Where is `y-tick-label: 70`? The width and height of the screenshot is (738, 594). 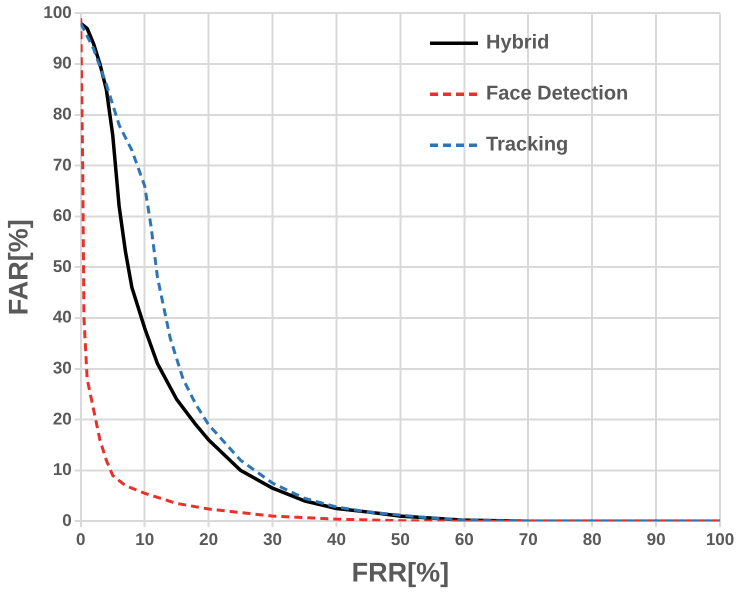
y-tick-label: 70 is located at coordinates (62, 164).